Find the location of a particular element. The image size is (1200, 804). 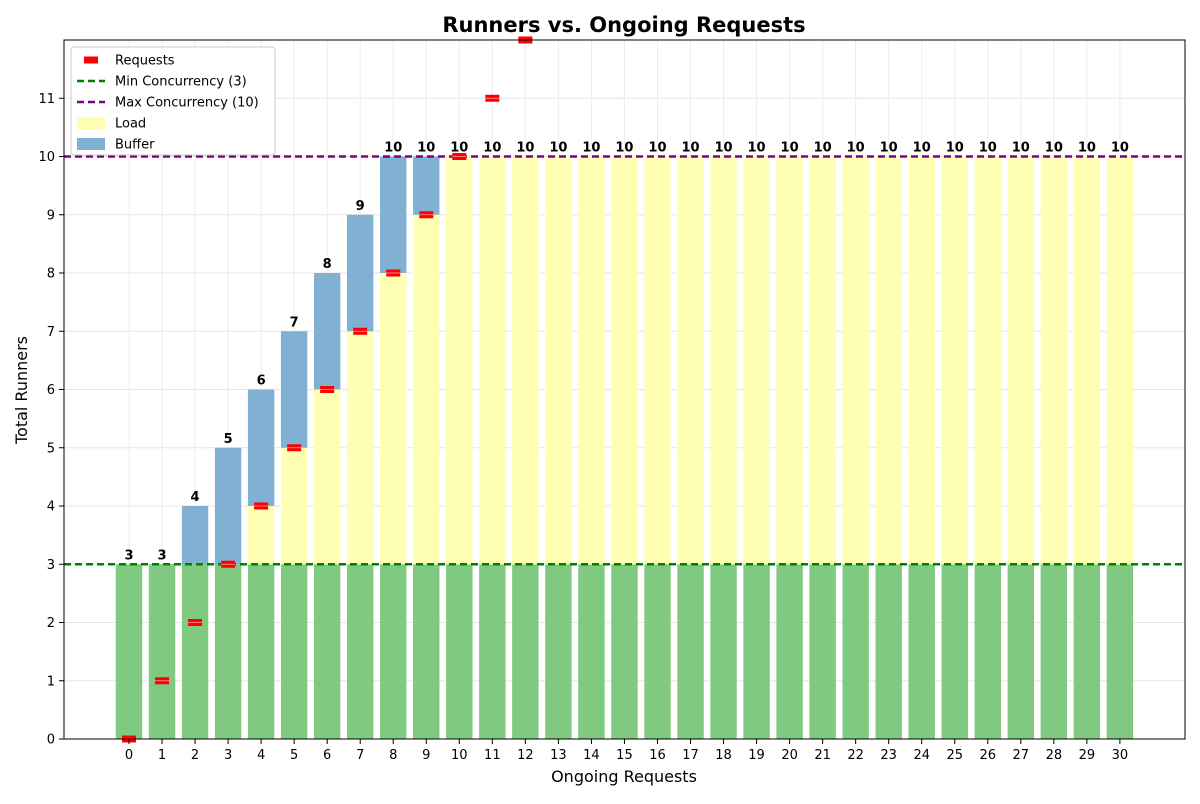

legend-label-requests: Requests is located at coordinates (145, 61).